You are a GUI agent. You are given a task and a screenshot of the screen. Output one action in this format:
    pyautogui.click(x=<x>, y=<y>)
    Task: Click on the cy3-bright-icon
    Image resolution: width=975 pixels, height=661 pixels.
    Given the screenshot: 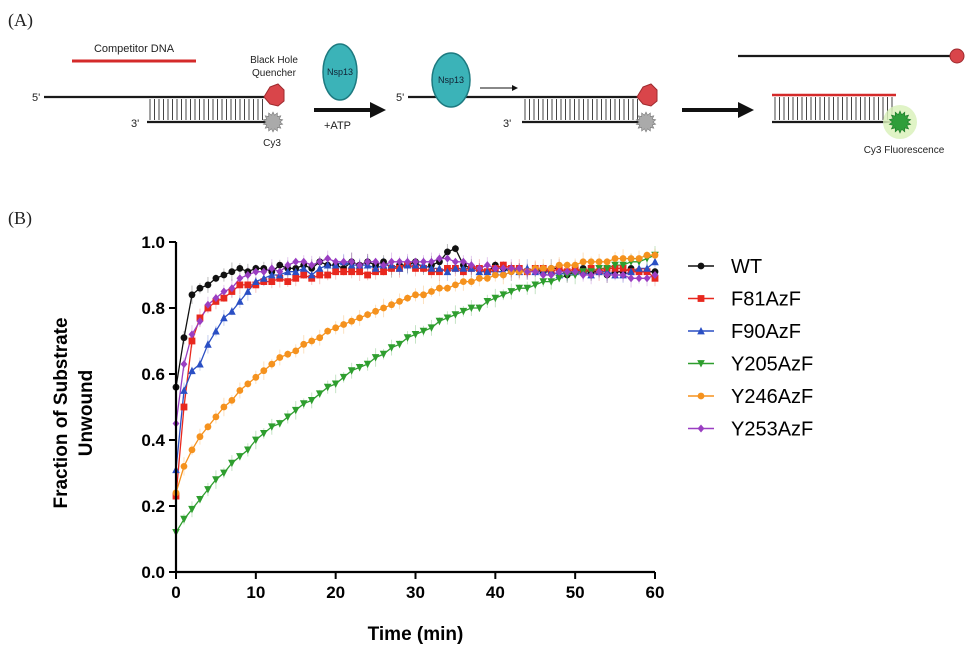 What is the action you would take?
    pyautogui.click(x=900, y=122)
    